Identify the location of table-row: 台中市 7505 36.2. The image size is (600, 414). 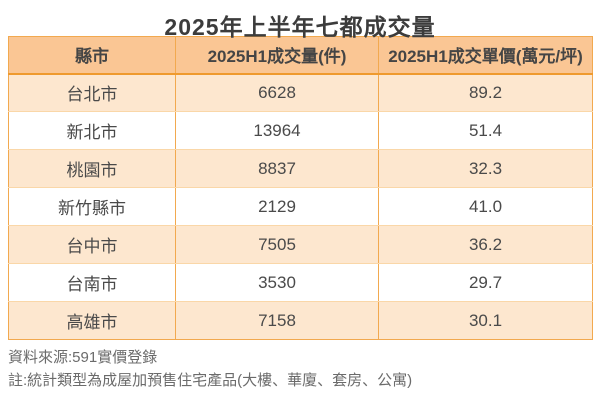
(300, 244).